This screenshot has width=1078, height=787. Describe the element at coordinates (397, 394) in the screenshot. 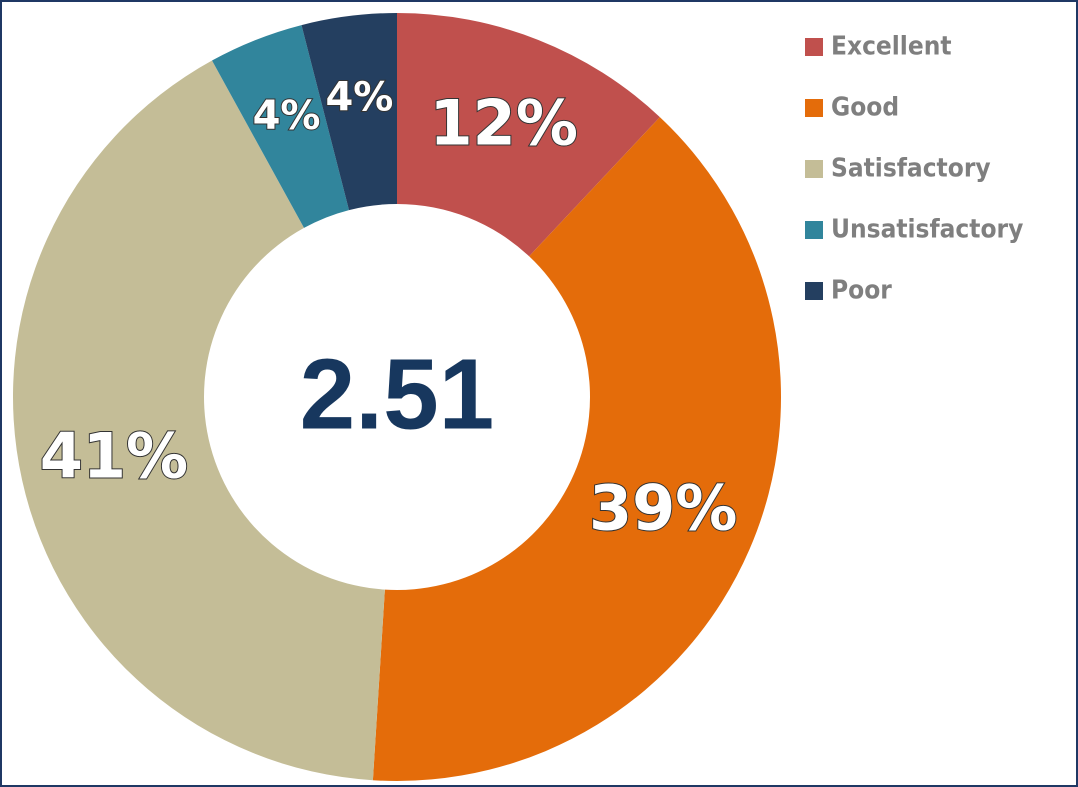

I see `center-text: 2.51` at that location.